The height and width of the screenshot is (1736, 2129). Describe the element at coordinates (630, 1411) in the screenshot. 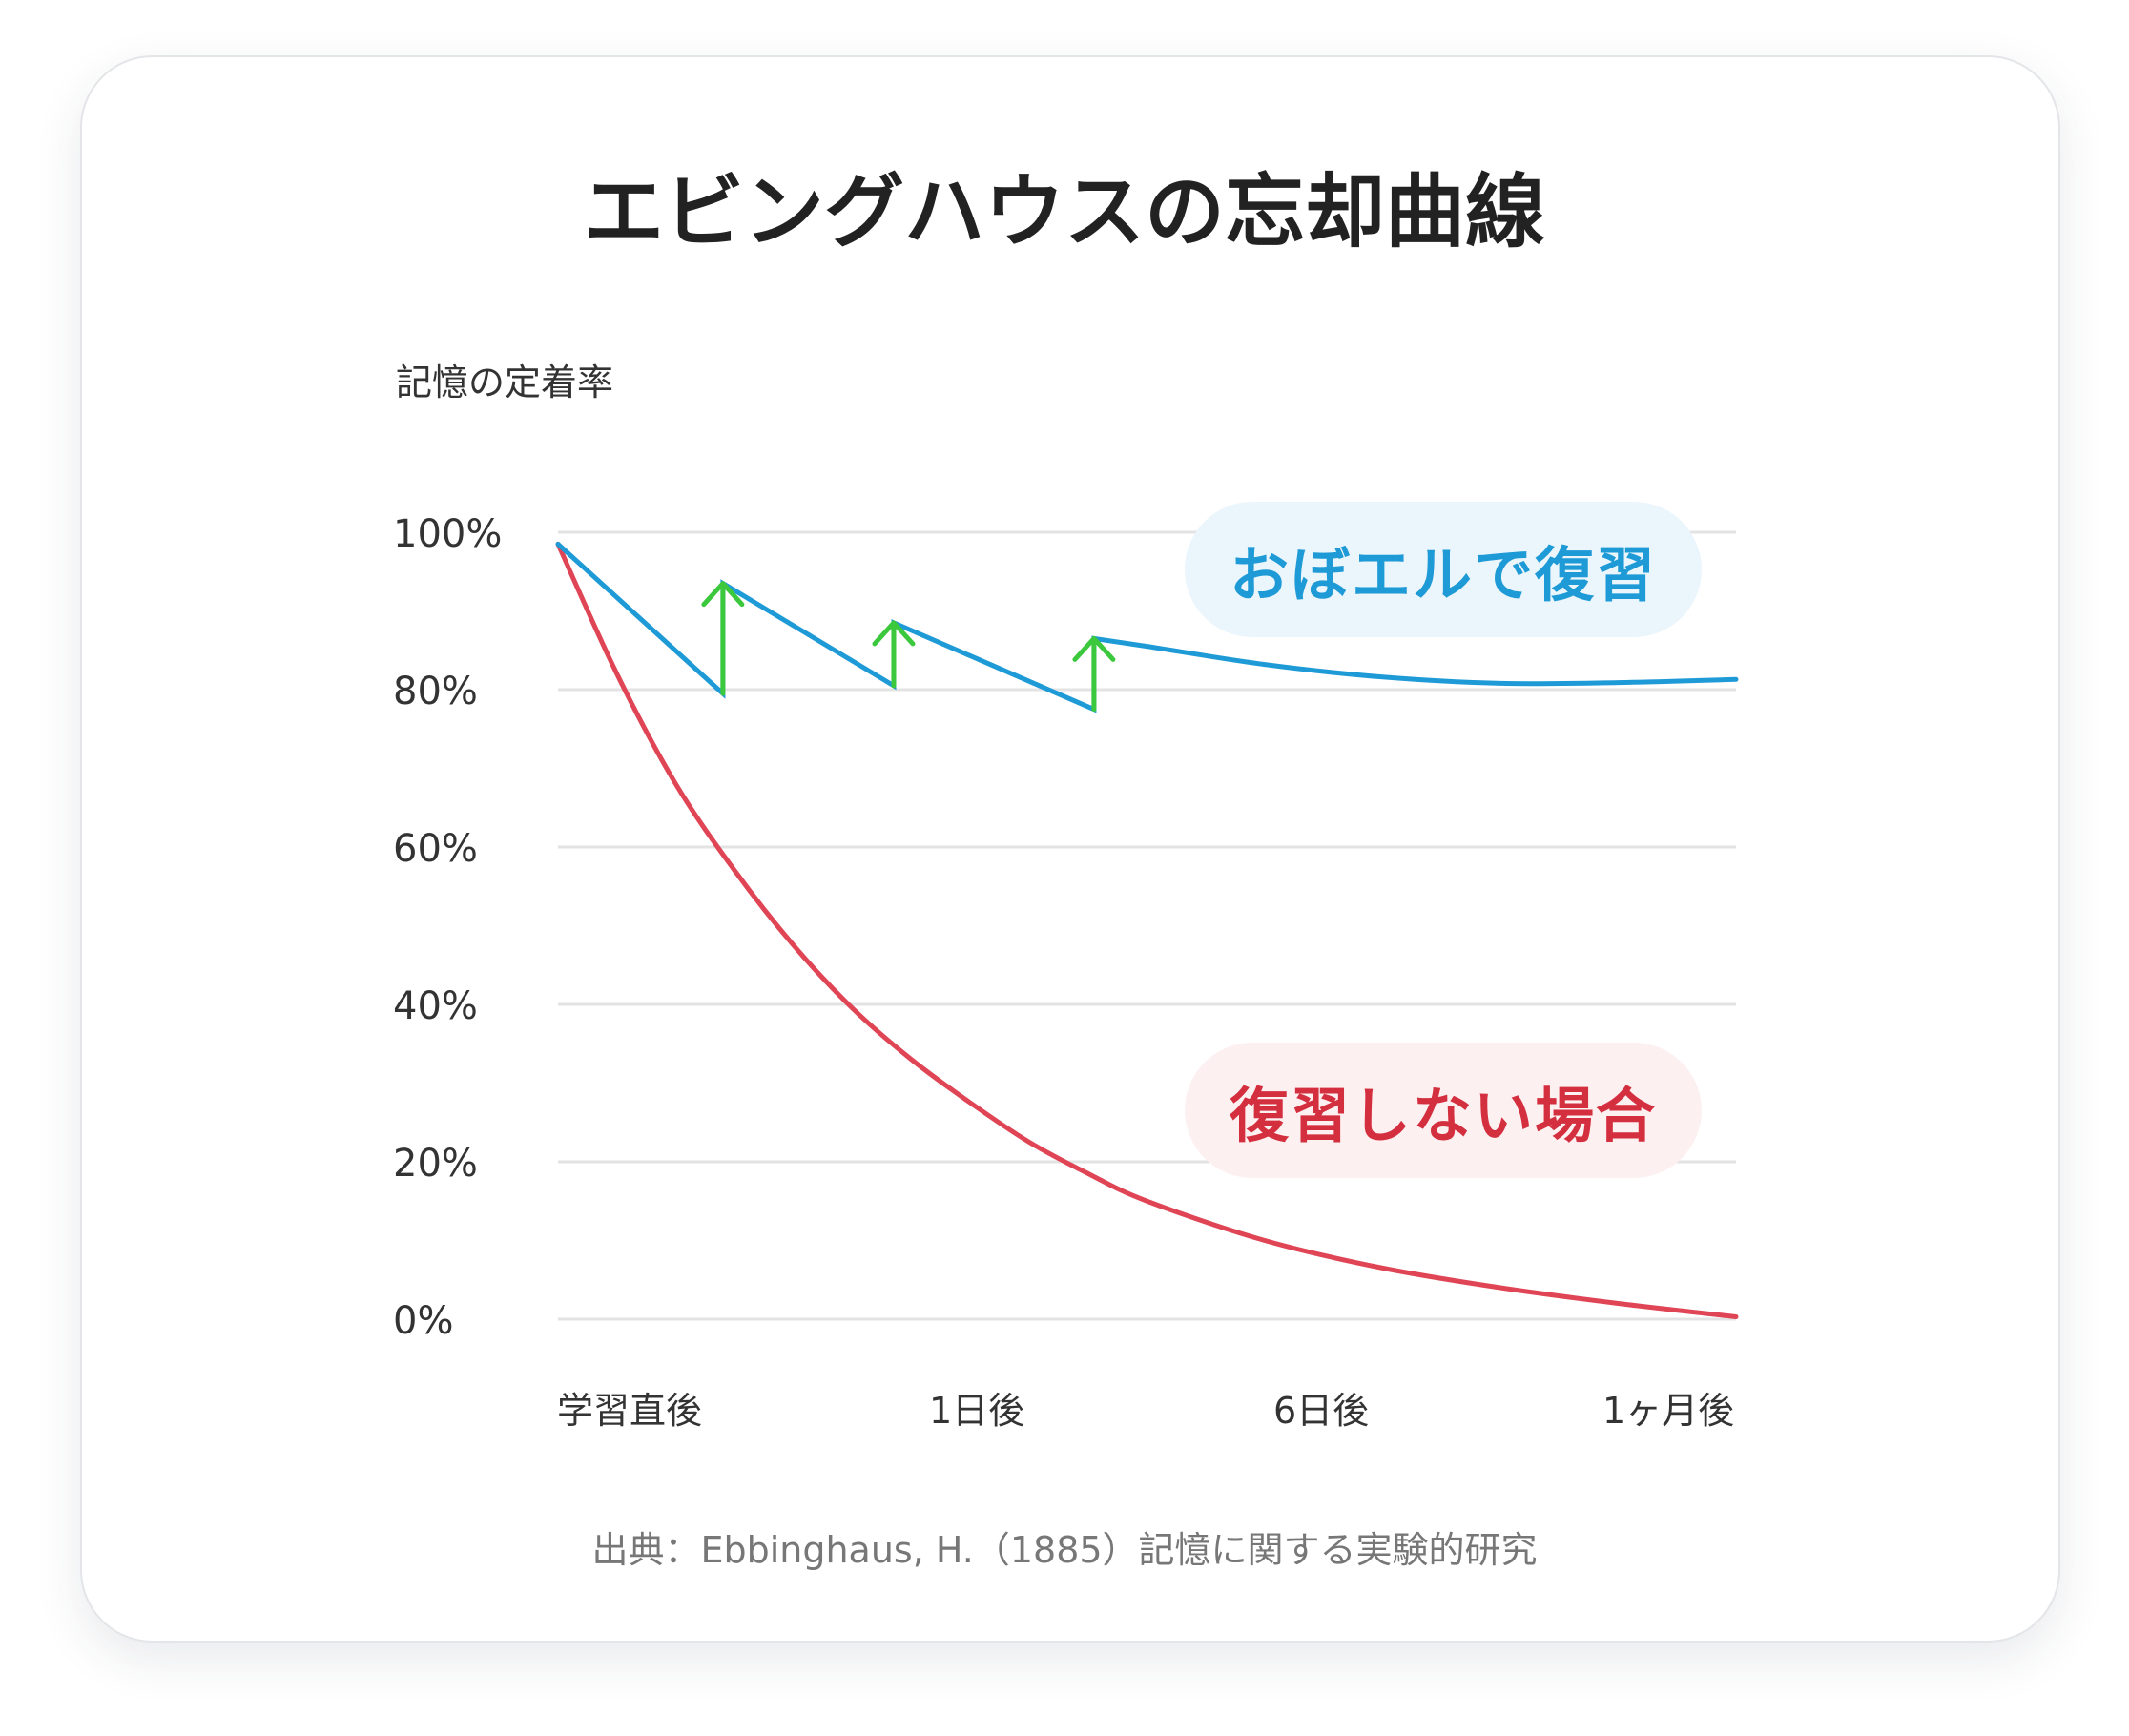

I see `x-tick-label: 学習直後` at that location.